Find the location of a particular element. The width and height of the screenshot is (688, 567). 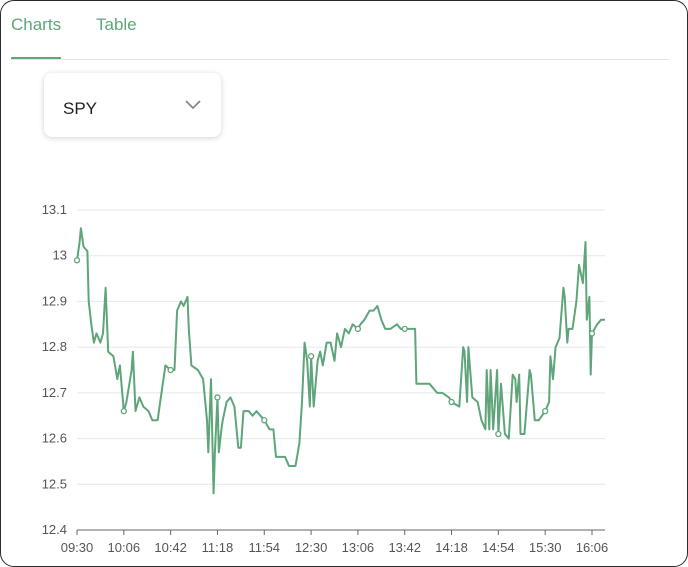

x-tick-label: 13:42 is located at coordinates (404, 547).